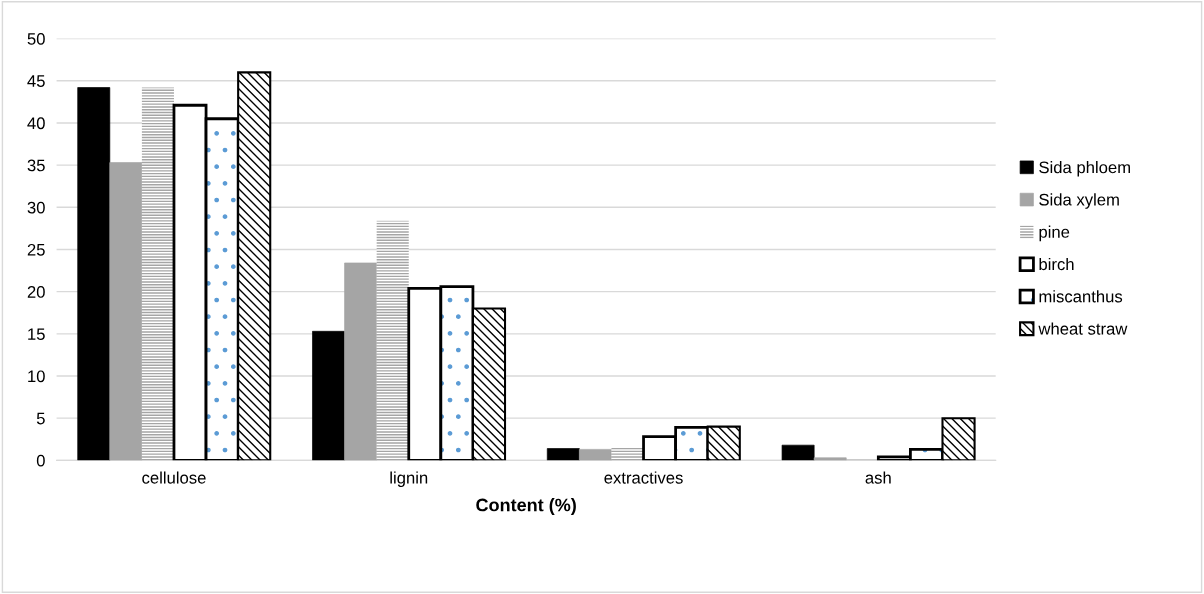 The width and height of the screenshot is (1204, 594). I want to click on x-axis-title: Content (%), so click(526, 506).